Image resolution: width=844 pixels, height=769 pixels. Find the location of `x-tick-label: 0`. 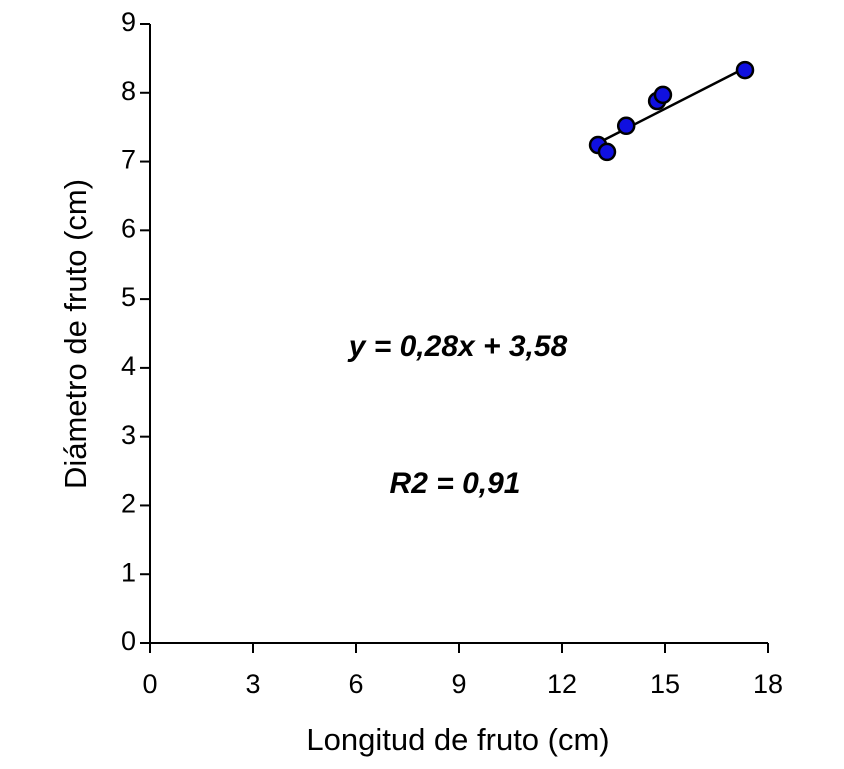

x-tick-label: 0 is located at coordinates (149, 684).